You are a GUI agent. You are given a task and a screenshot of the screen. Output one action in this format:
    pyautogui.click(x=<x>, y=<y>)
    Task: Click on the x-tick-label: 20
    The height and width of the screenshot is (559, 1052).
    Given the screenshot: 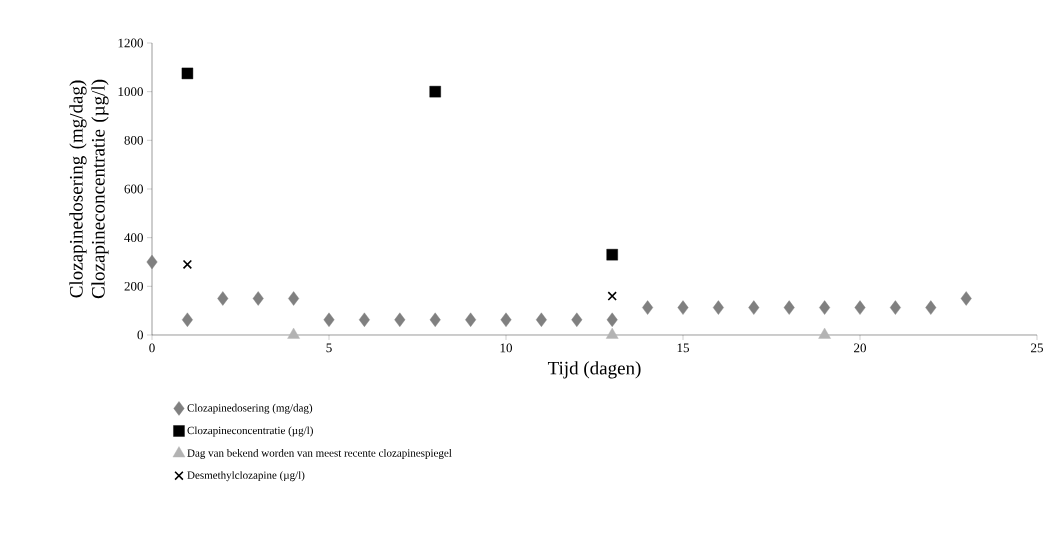 What is the action you would take?
    pyautogui.click(x=860, y=348)
    